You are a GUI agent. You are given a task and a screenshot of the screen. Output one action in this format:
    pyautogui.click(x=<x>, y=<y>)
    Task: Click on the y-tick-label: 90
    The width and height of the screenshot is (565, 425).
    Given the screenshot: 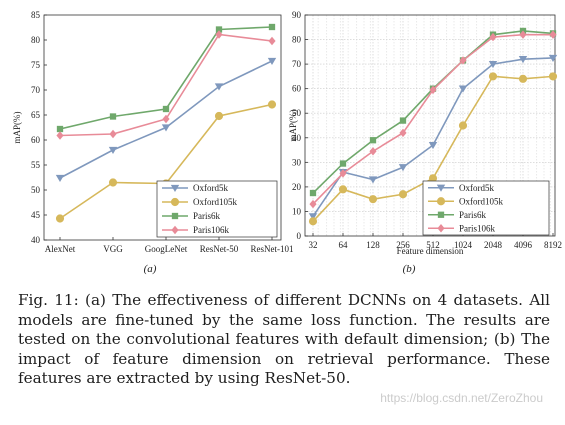 What is the action you would take?
    pyautogui.click(x=297, y=15)
    